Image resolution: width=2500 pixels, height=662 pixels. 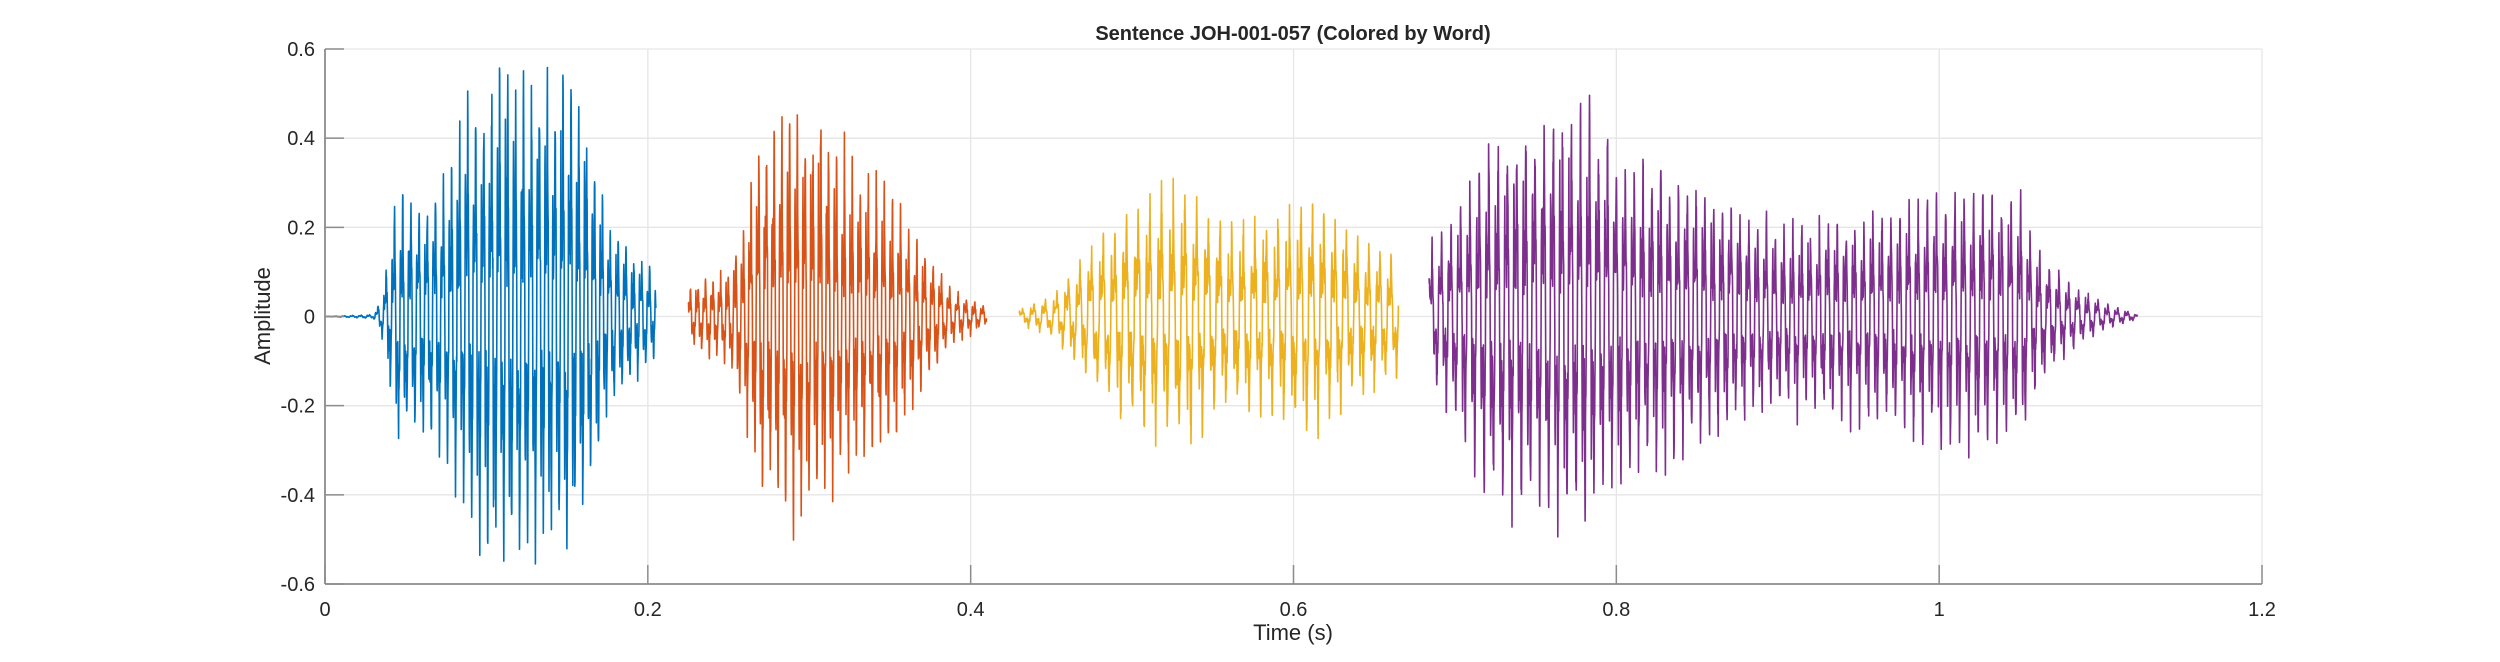 I want to click on x-axis-label: Time (s), so click(x=1293, y=632).